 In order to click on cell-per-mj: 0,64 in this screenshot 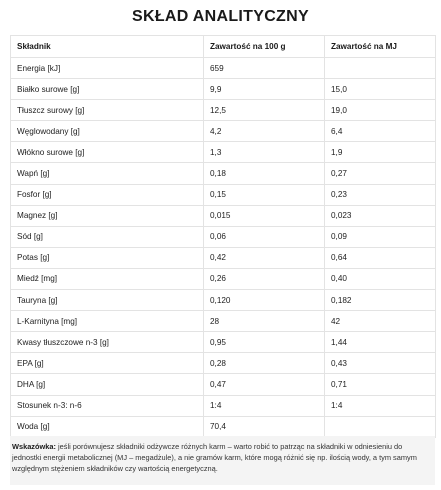, I will do `click(380, 257)`.